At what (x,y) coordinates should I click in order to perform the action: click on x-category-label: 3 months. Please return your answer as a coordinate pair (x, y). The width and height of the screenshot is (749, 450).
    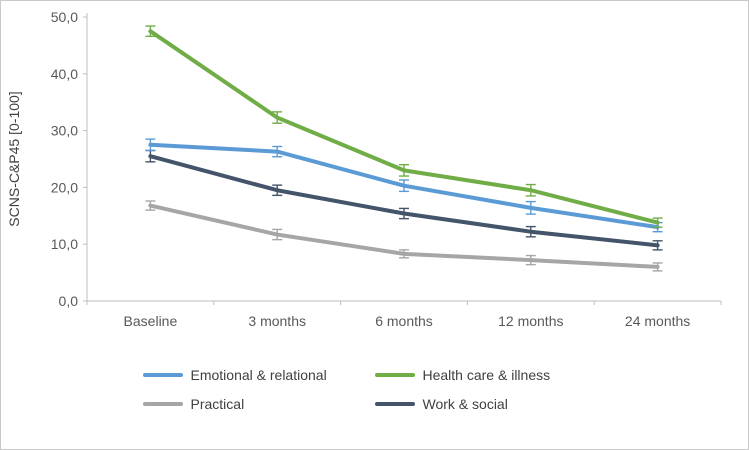
    Looking at the image, I should click on (277, 321).